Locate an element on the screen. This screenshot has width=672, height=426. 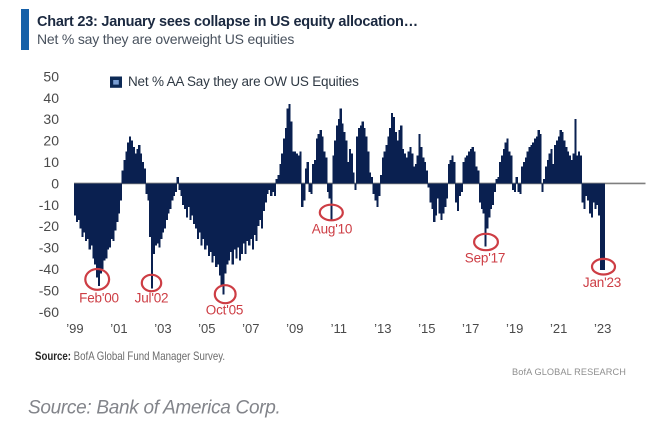
svg-text: ’13 is located at coordinates (382, 328).